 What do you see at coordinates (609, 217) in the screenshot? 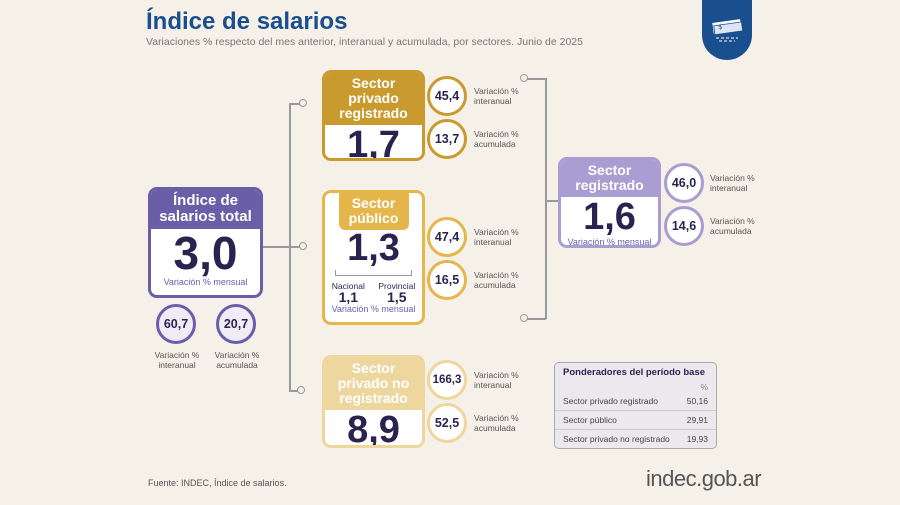
I see `sector-registrado-mensual: 1,6` at bounding box center [609, 217].